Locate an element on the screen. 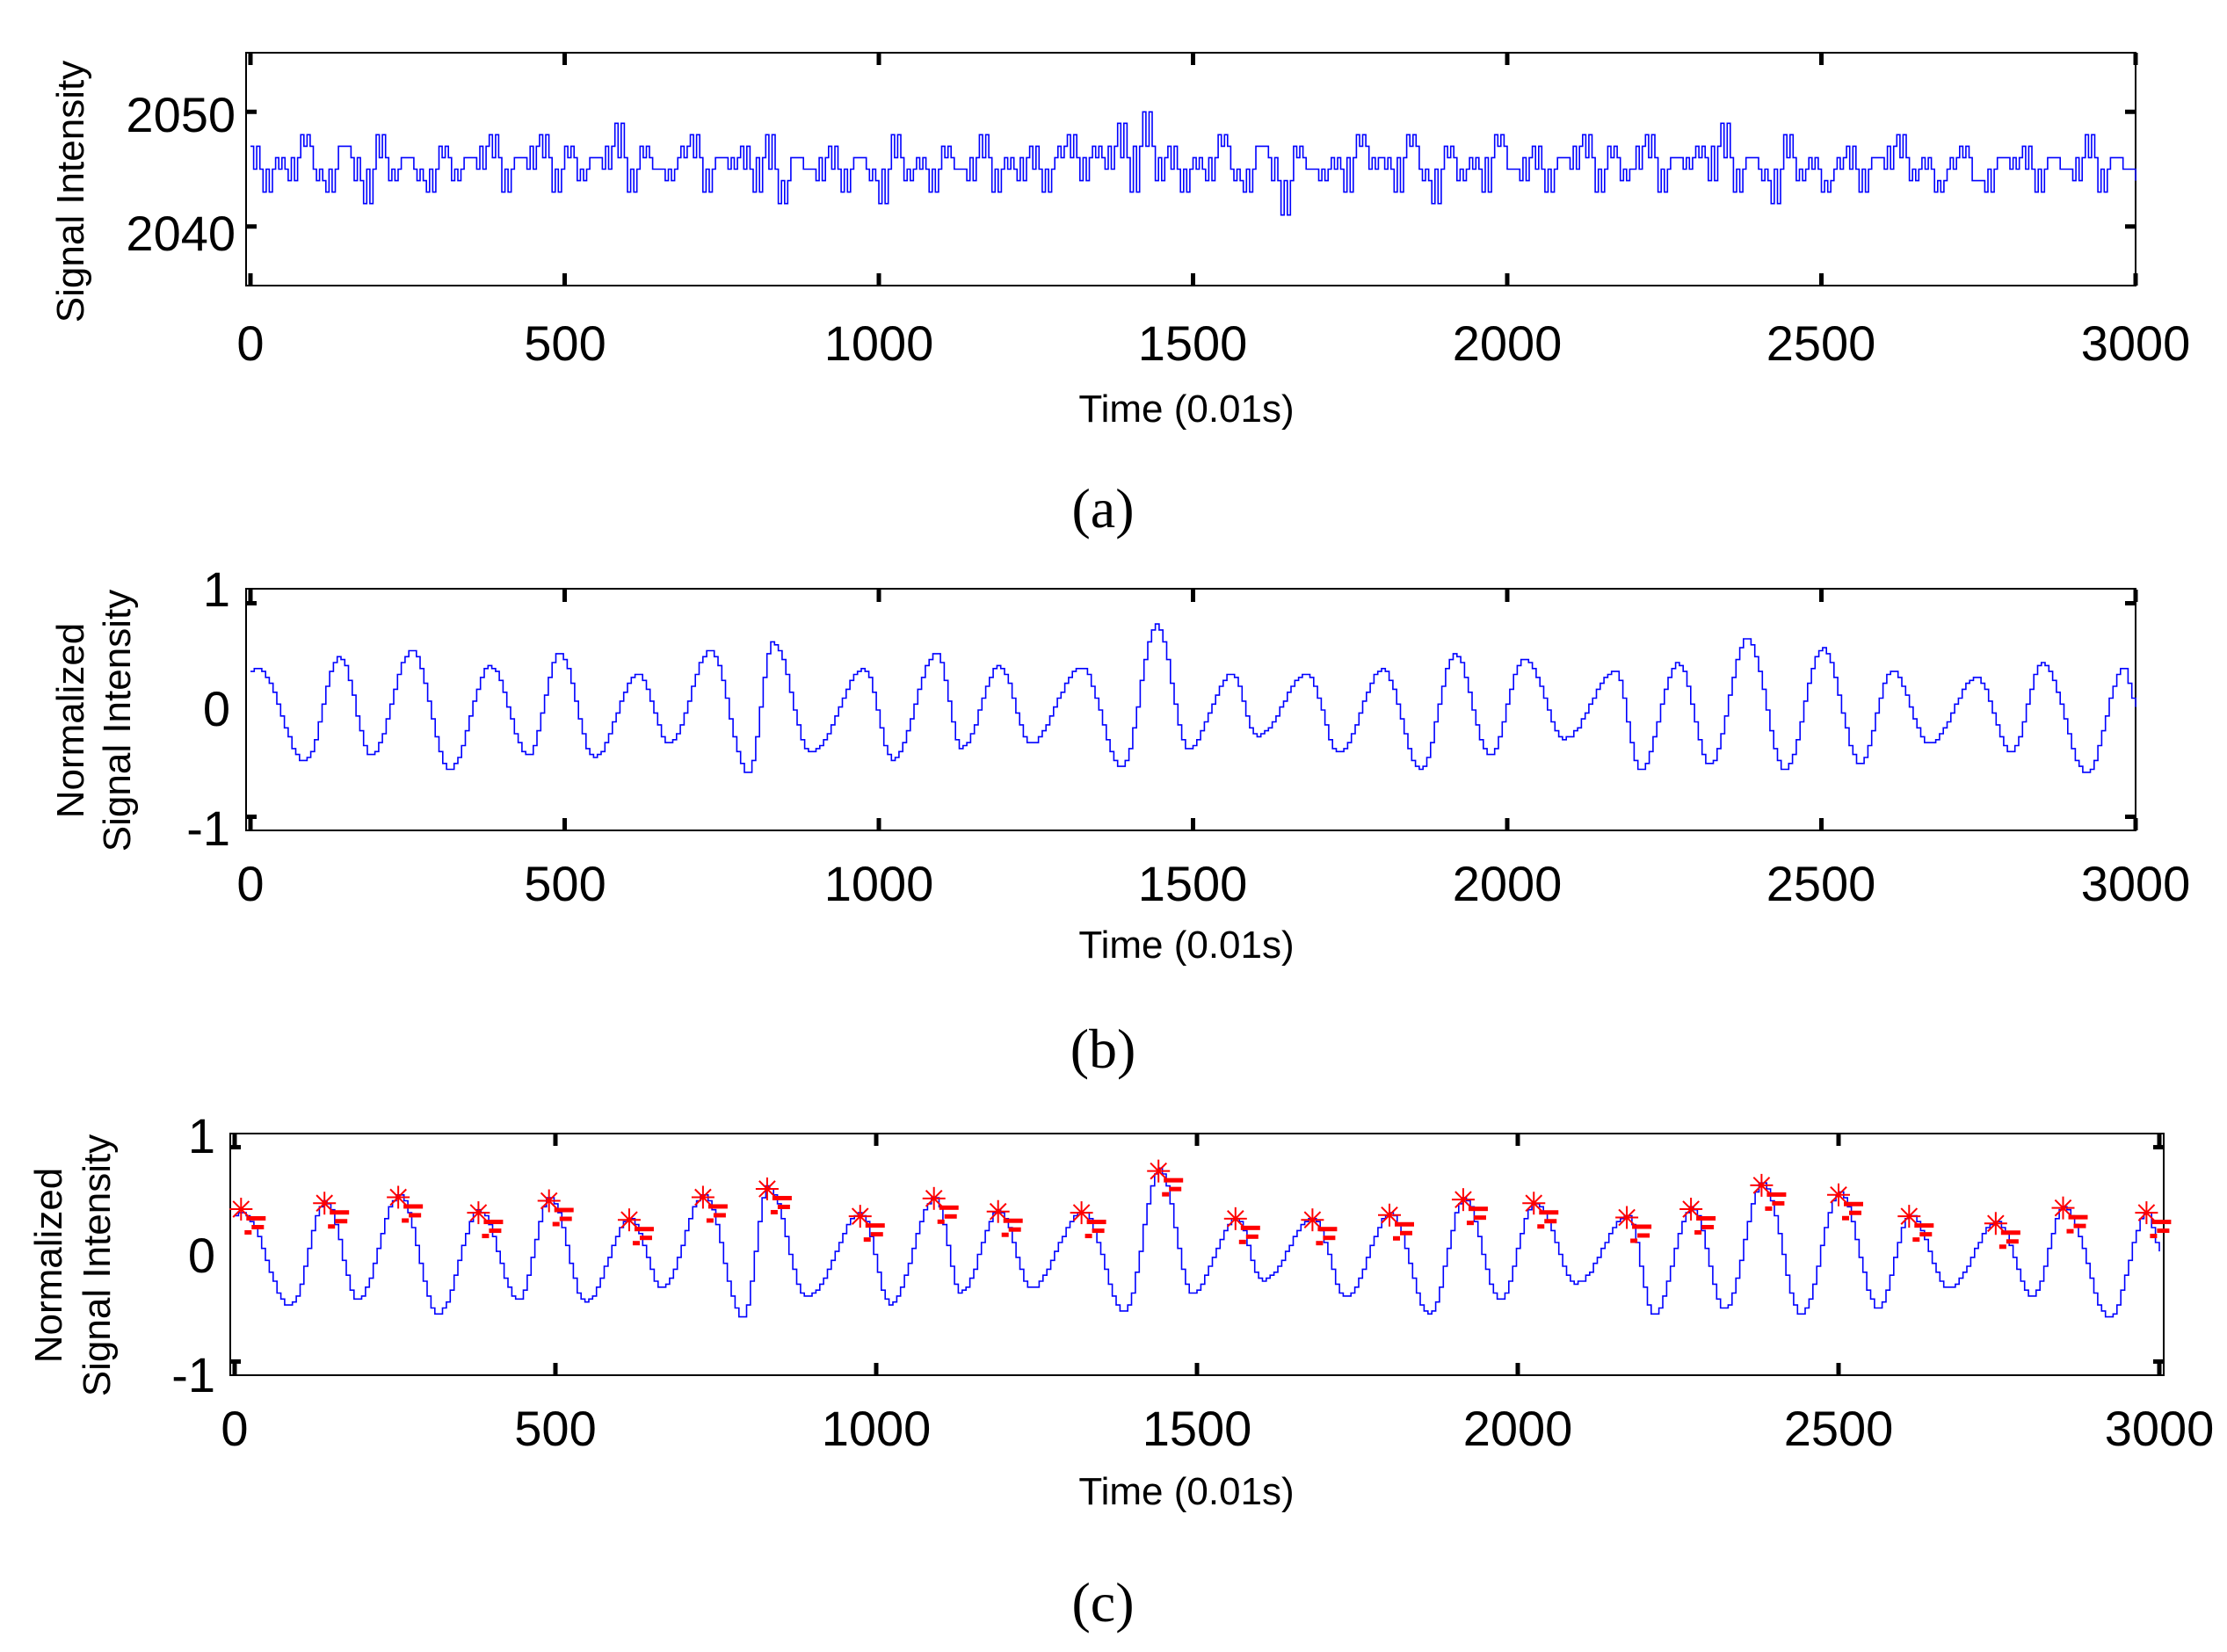 The width and height of the screenshot is (2227, 1652). peak-markers-c is located at coordinates (1200, 1204).